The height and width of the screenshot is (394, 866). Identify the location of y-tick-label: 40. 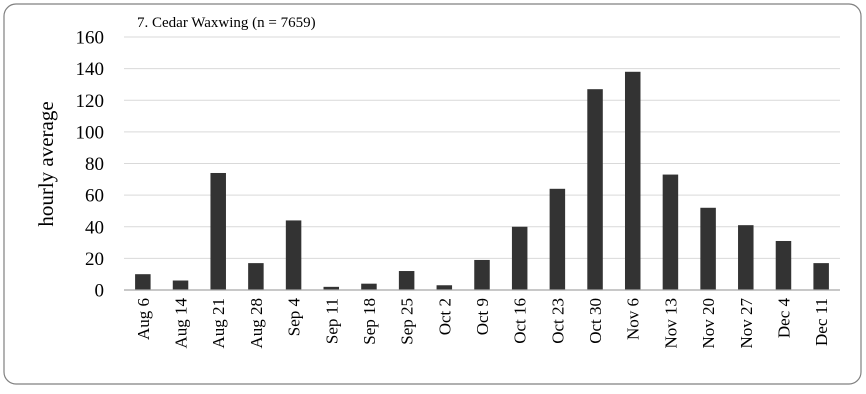
(94, 227).